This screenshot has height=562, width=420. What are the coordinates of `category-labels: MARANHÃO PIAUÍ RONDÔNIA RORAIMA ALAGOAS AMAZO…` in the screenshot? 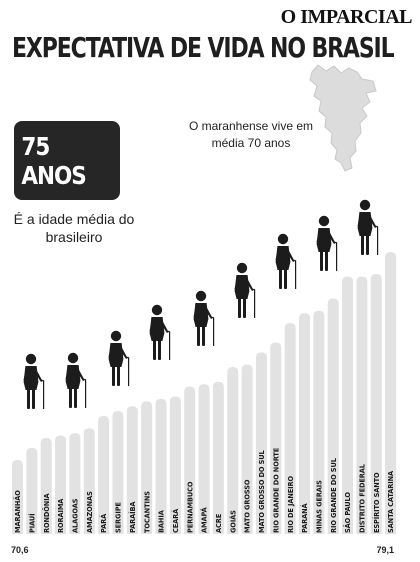 It's located at (204, 490).